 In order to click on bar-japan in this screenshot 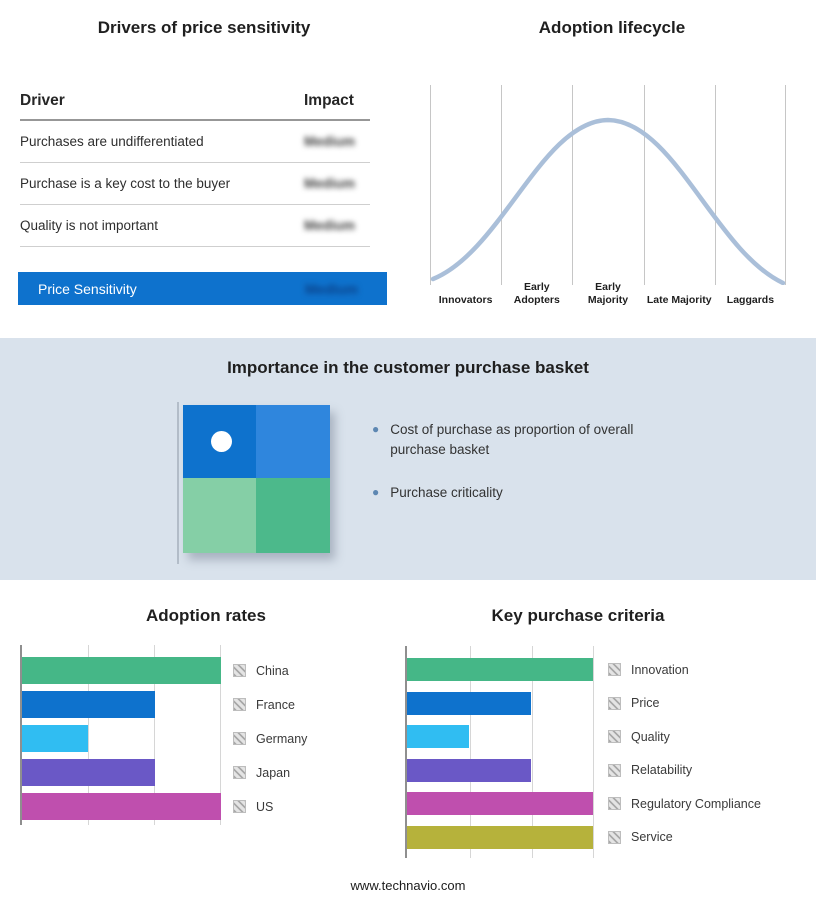, I will do `click(88, 772)`.